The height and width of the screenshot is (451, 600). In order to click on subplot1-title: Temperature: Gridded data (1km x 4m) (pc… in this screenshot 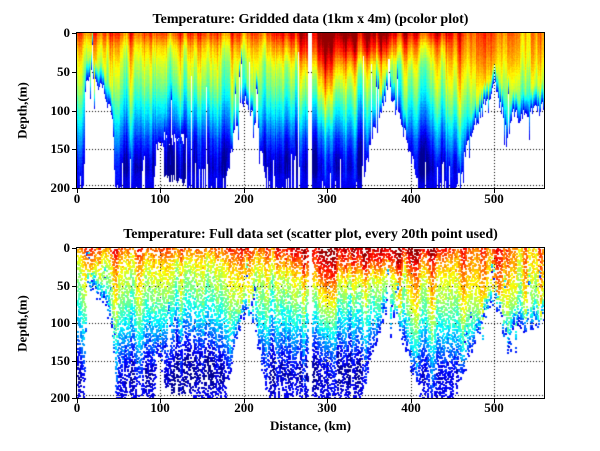, I will do `click(310, 19)`.